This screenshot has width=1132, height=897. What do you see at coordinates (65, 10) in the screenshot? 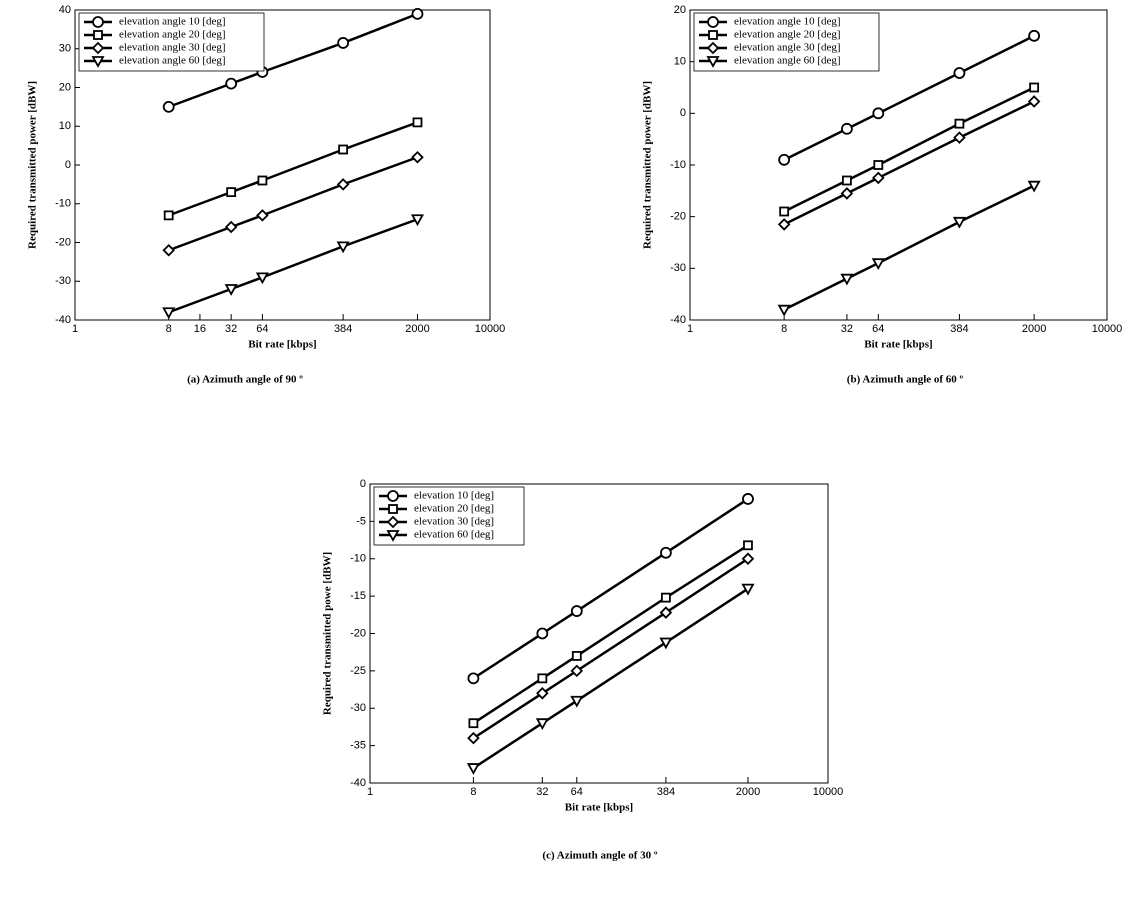
I see `y-tick-label: 40` at bounding box center [65, 10].